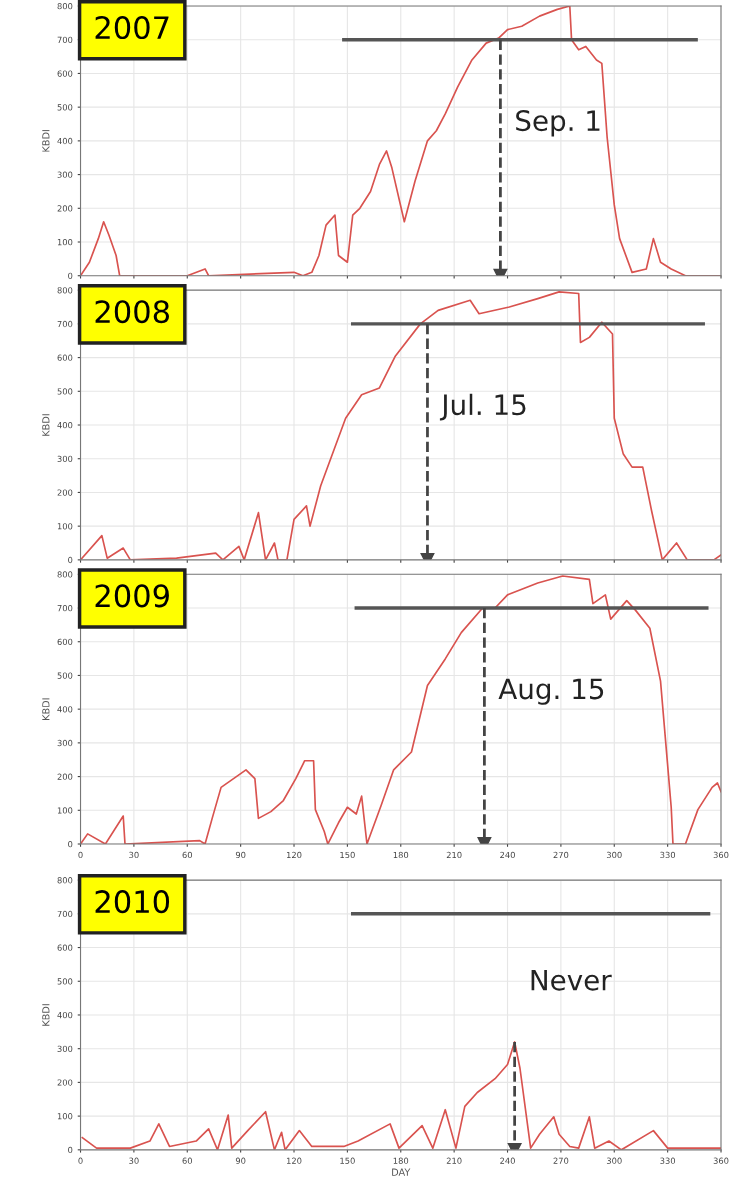 This screenshot has height=1204, width=732. I want to click on chart-title: 2008, so click(132, 312).